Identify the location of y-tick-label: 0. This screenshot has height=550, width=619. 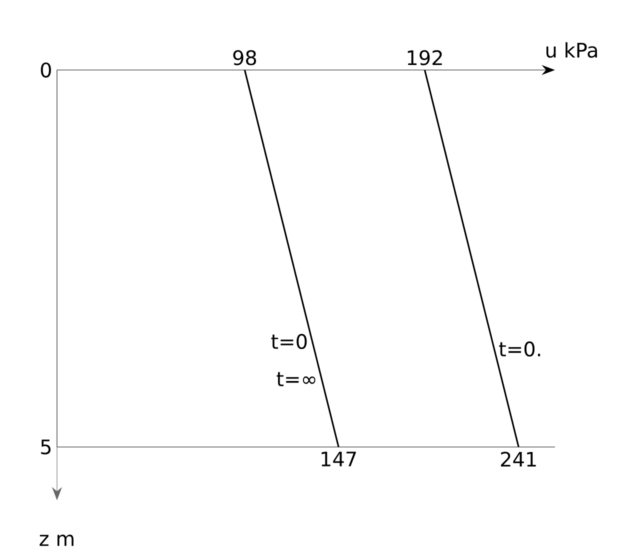
(45, 70).